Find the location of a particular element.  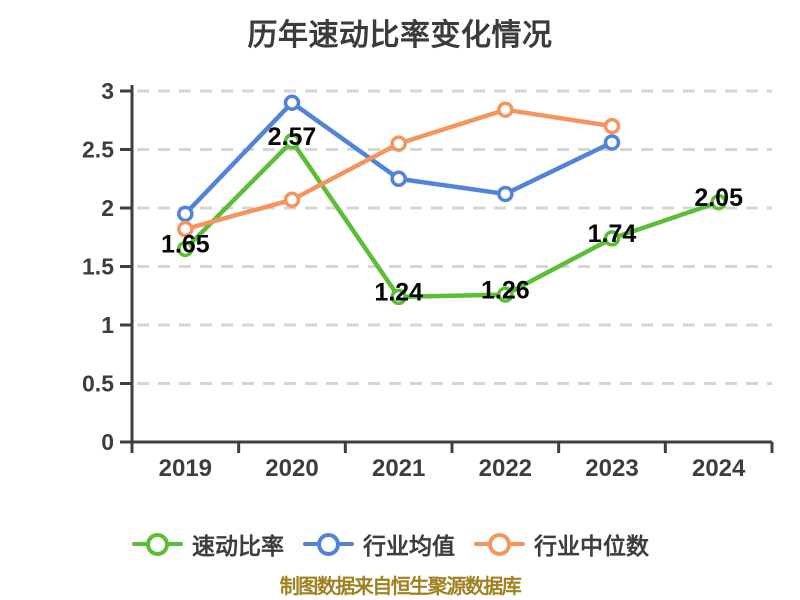

legend-label-industry-median: 行业中位数 is located at coordinates (591, 546).